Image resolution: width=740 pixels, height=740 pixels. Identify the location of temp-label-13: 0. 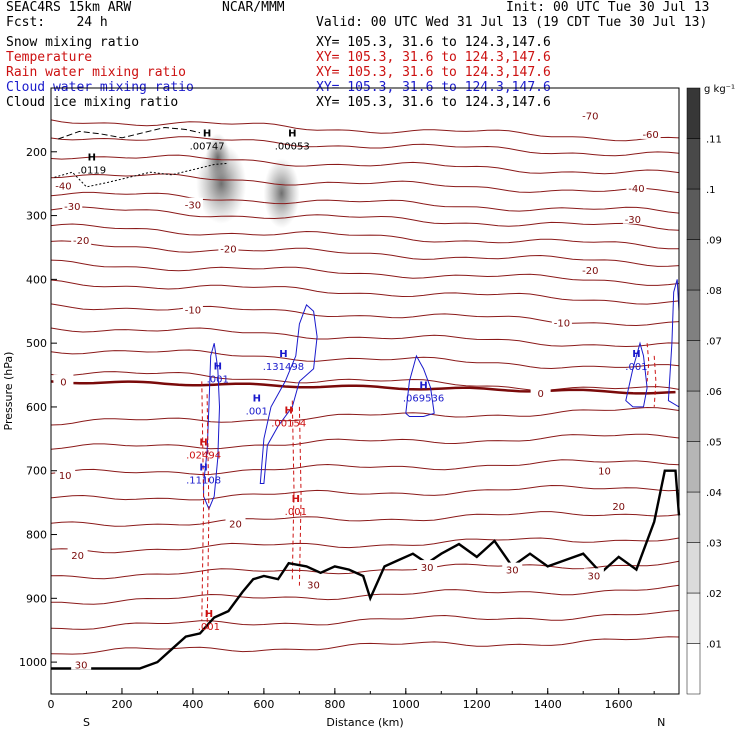
(540, 394).